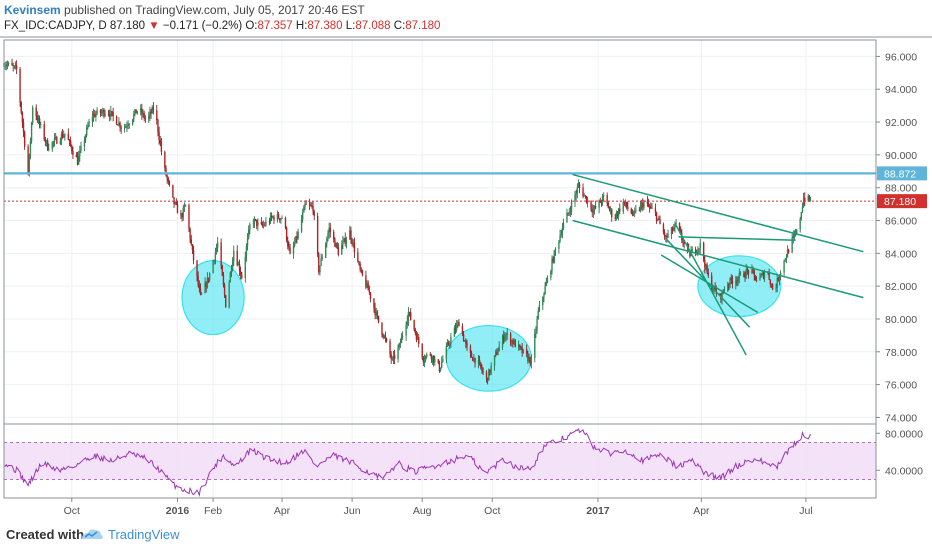 Image resolution: width=932 pixels, height=550 pixels. Describe the element at coordinates (901, 123) in the screenshot. I see `price-tick-label: 92.000` at that location.